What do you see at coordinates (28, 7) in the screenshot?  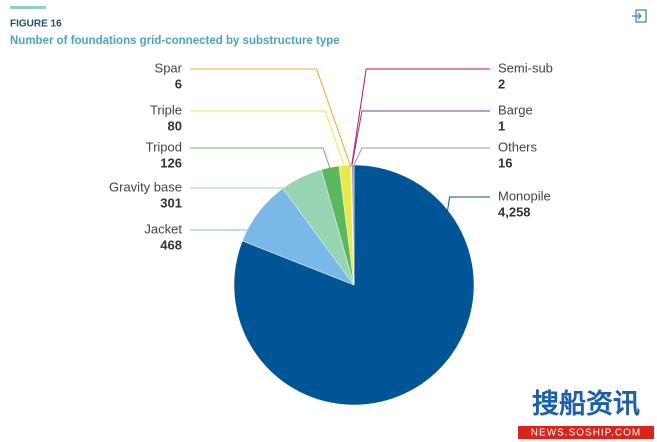 I see `header-rule` at bounding box center [28, 7].